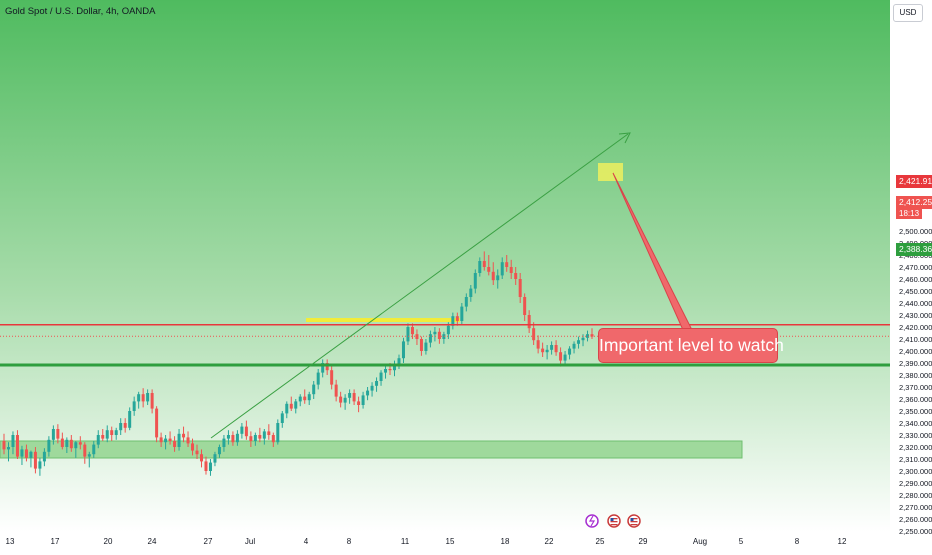 This screenshot has width=932, height=555. I want to click on time-tick-label: 8, so click(349, 541).